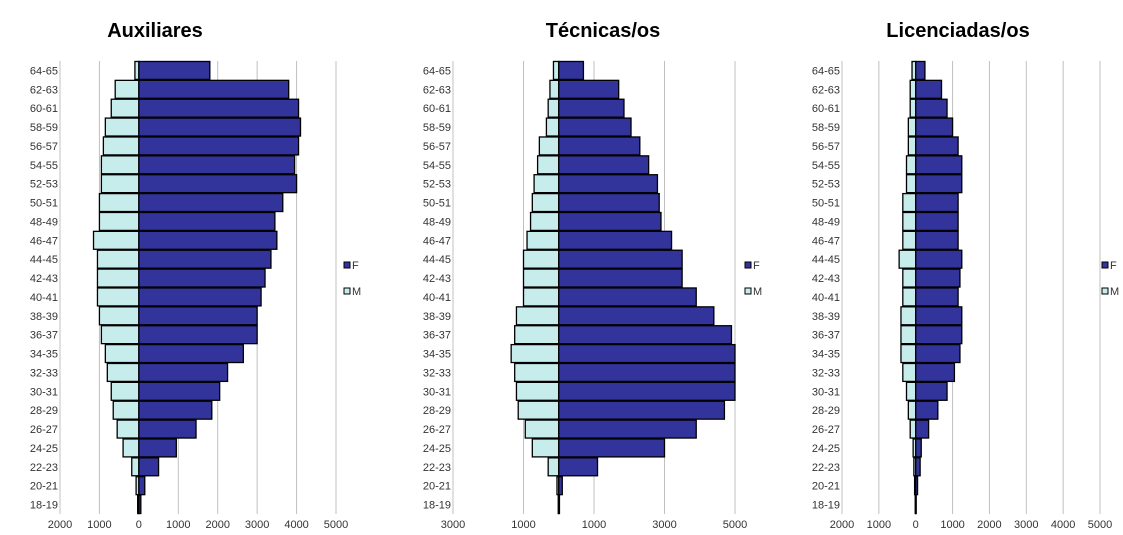  What do you see at coordinates (826, 411) in the screenshot?
I see `y-tick-label: 28-29` at bounding box center [826, 411].